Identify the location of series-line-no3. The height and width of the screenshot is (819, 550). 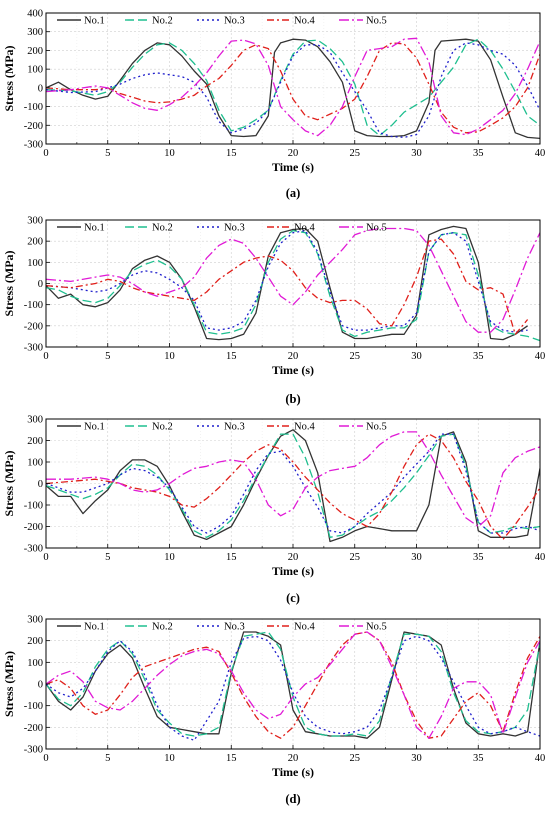
(293, 483).